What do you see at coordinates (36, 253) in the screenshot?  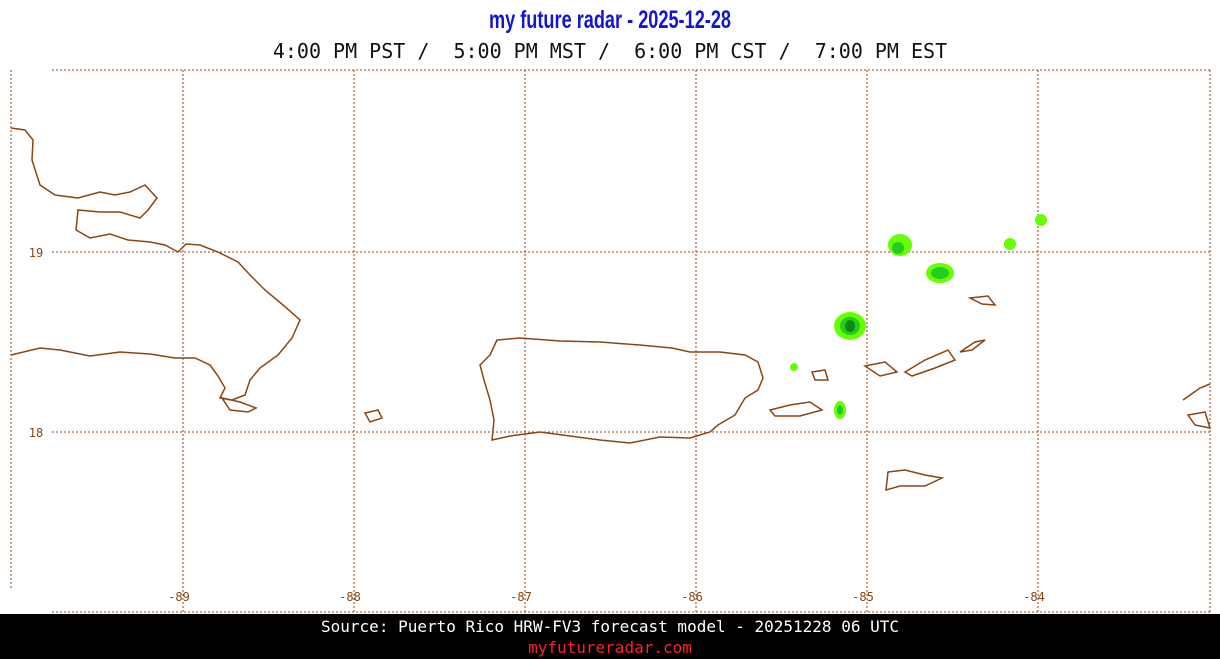 I see `latitude-label: 19` at bounding box center [36, 253].